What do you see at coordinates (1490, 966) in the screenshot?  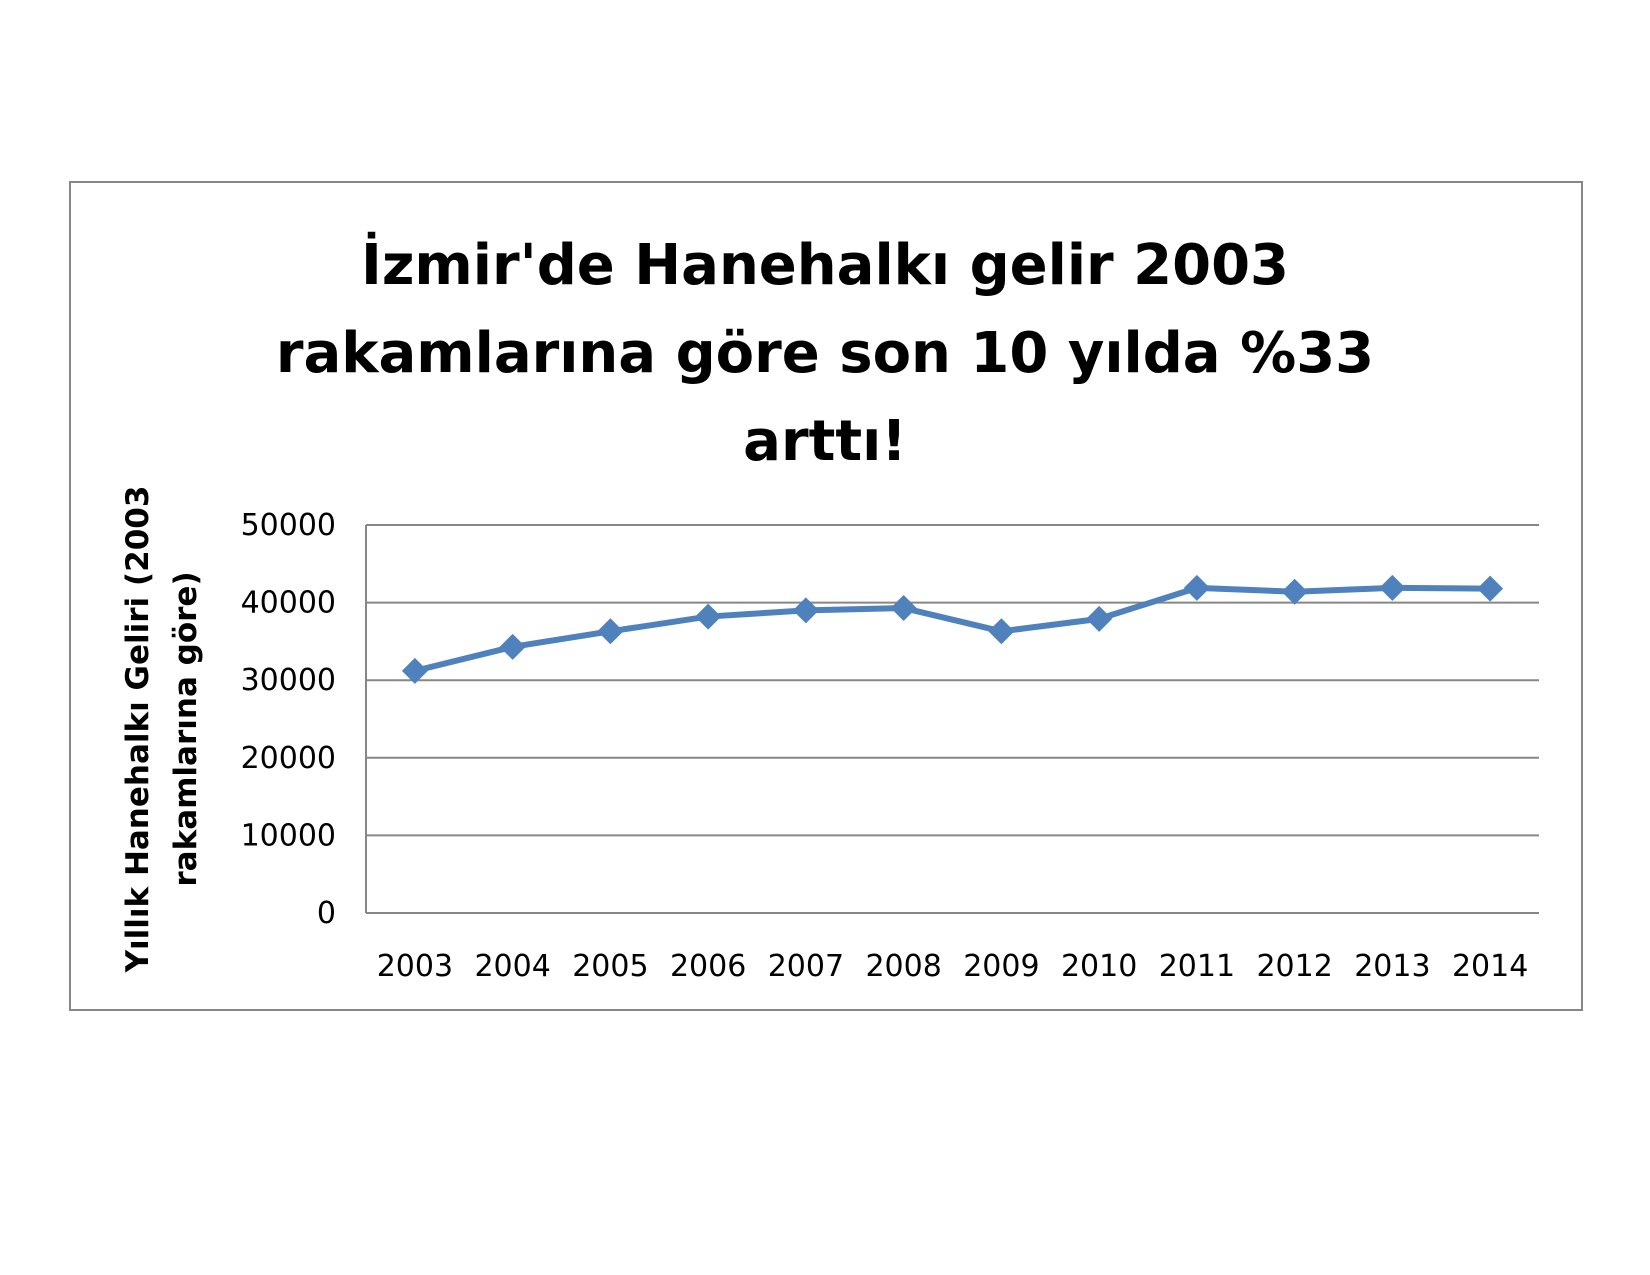 I see `x-tick-label: 2014` at bounding box center [1490, 966].